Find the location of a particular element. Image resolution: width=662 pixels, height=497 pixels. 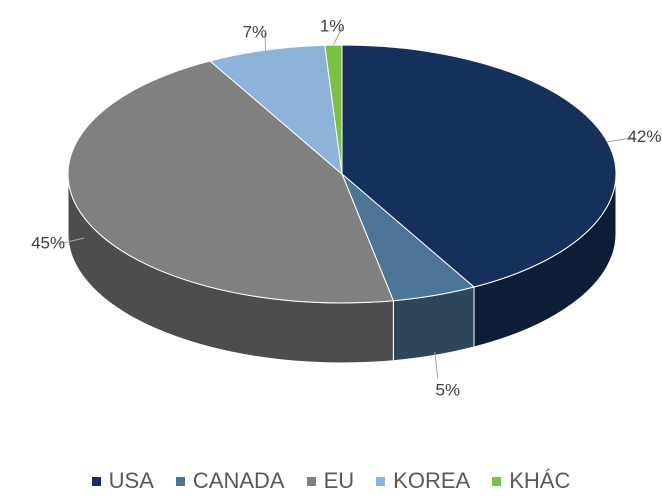

legend-item: KHÁC is located at coordinates (531, 481).